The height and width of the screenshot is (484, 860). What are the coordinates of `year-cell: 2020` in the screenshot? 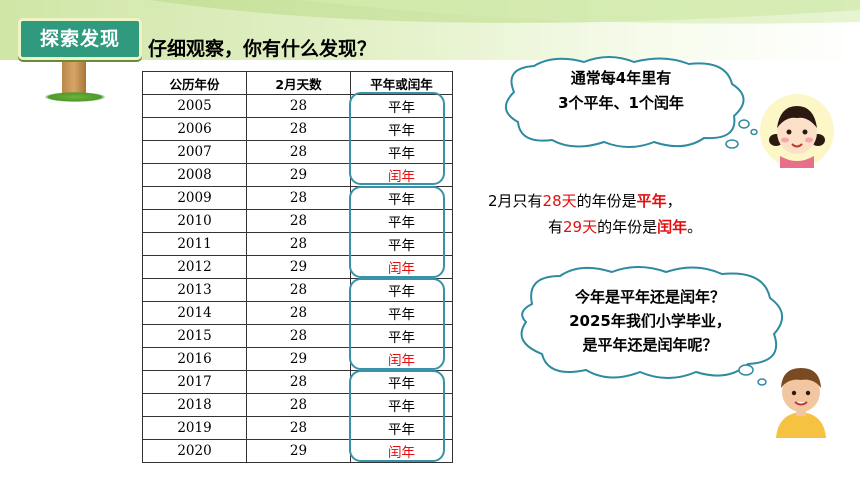 It's located at (194, 451).